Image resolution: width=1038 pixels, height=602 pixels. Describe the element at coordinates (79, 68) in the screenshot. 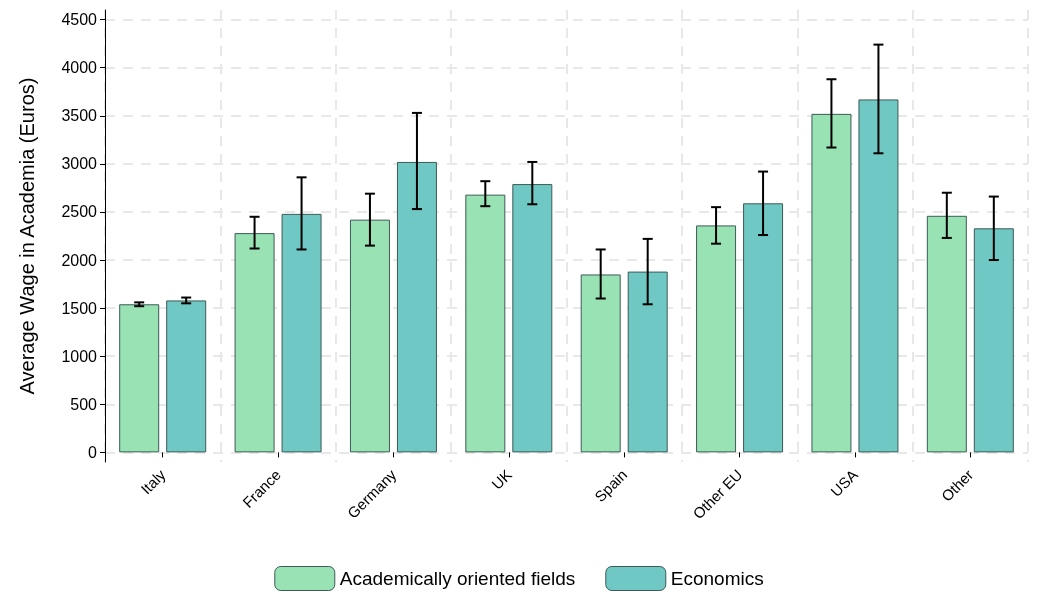

I see `y-tick-label: 4000` at that location.